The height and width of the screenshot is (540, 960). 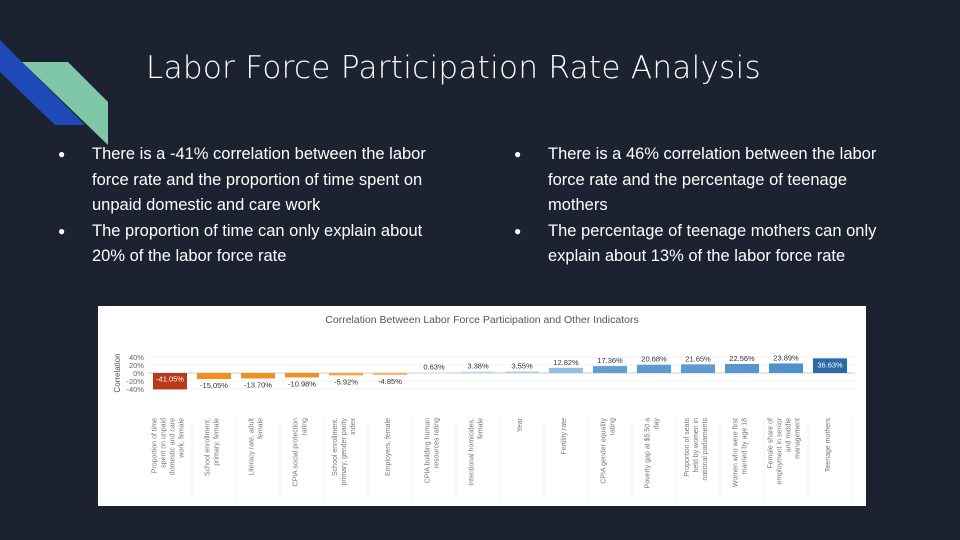 I want to click on x-tick-label-line: Female share of, so click(x=771, y=443).